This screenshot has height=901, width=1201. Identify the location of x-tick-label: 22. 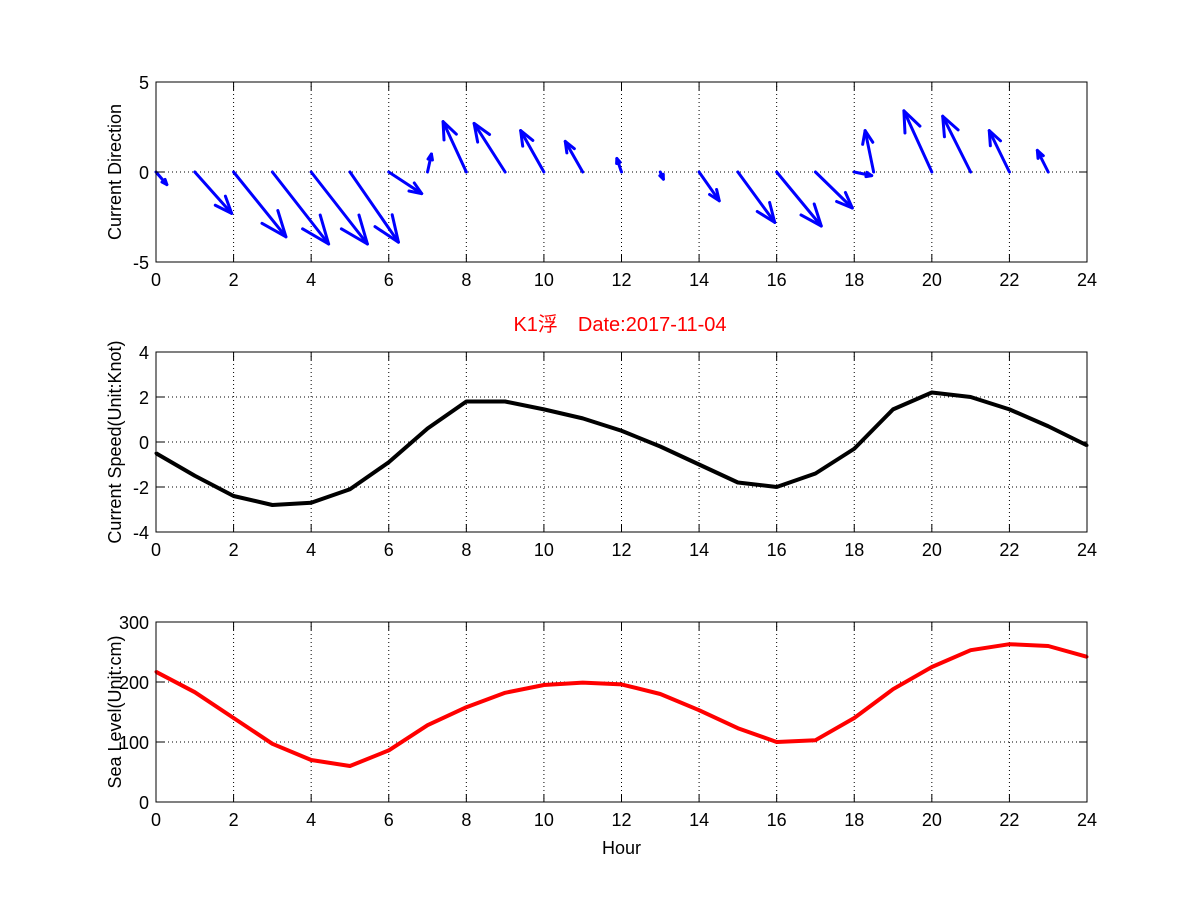
(1009, 550).